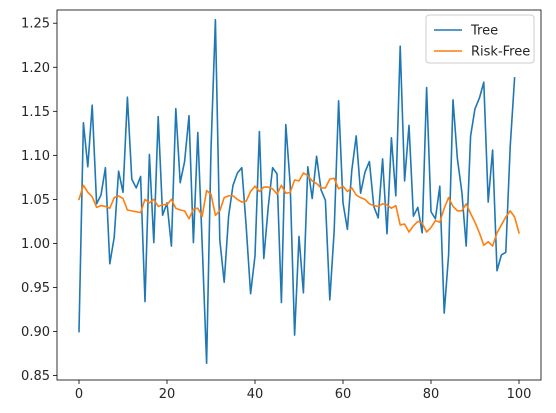 The height and width of the screenshot is (413, 556). What do you see at coordinates (35, 332) in the screenshot?
I see `y-tick-label: 0.90` at bounding box center [35, 332].